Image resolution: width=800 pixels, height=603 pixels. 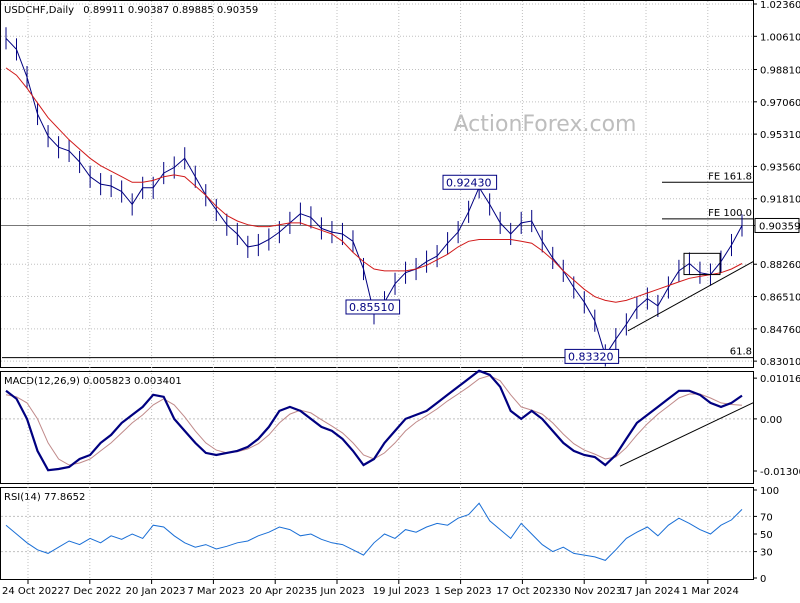 What do you see at coordinates (215, 591) in the screenshot?
I see `x-tick-label: 7 Mar 2023` at bounding box center [215, 591].